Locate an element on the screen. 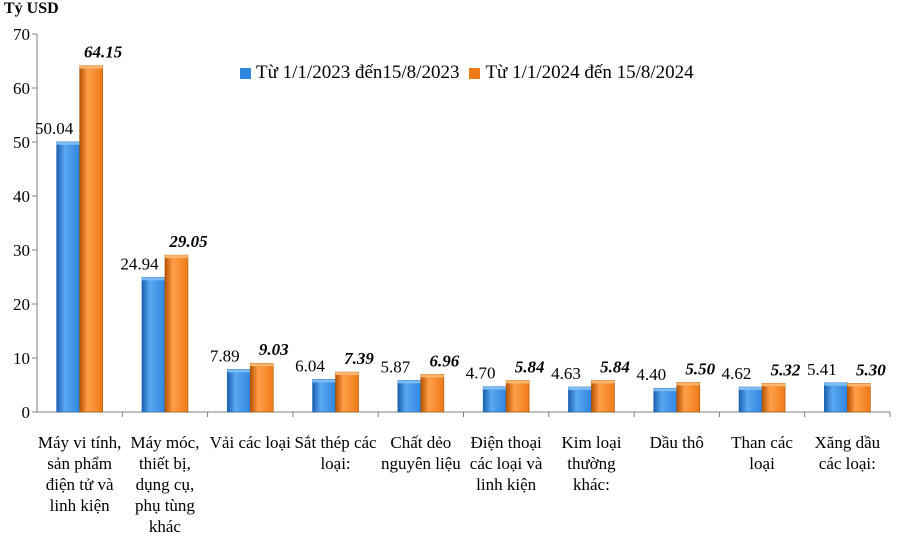 The width and height of the screenshot is (900, 542). y-tick-label: 10 is located at coordinates (21, 358).